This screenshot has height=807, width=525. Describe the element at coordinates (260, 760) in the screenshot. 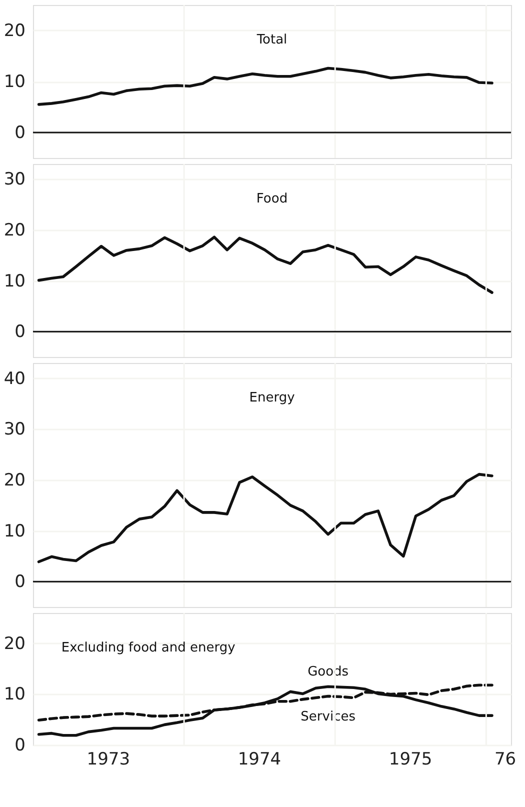

I see `x-tick-label: 1974` at that location.